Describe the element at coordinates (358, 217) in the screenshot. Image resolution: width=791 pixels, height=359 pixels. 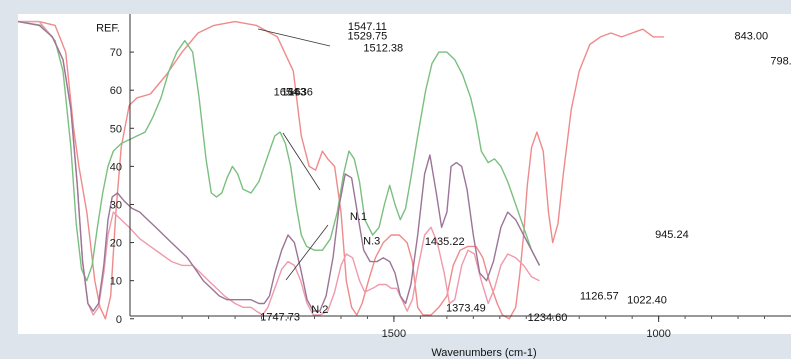
I see `peak-annotation: N.1` at that location.